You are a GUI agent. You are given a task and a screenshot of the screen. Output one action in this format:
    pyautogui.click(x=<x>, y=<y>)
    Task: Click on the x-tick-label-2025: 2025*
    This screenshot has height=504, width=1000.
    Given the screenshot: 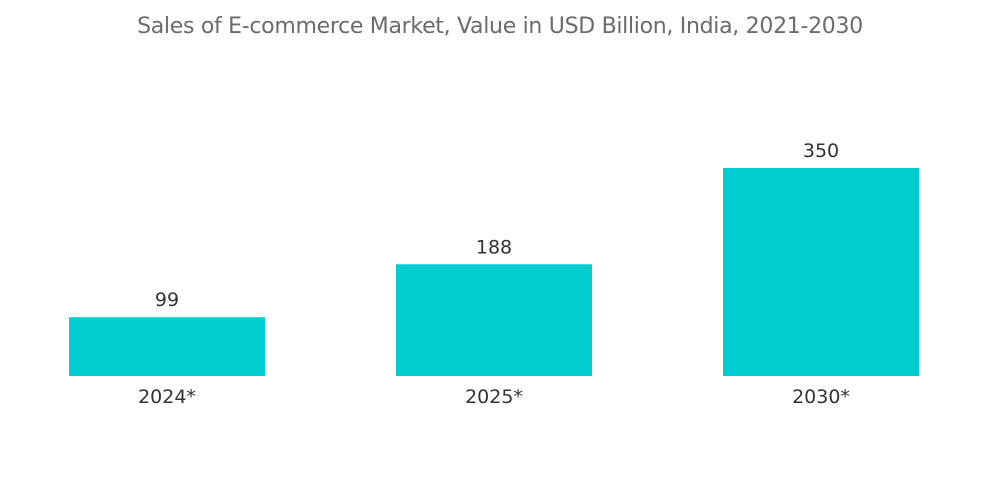 What is the action you would take?
    pyautogui.click(x=494, y=397)
    